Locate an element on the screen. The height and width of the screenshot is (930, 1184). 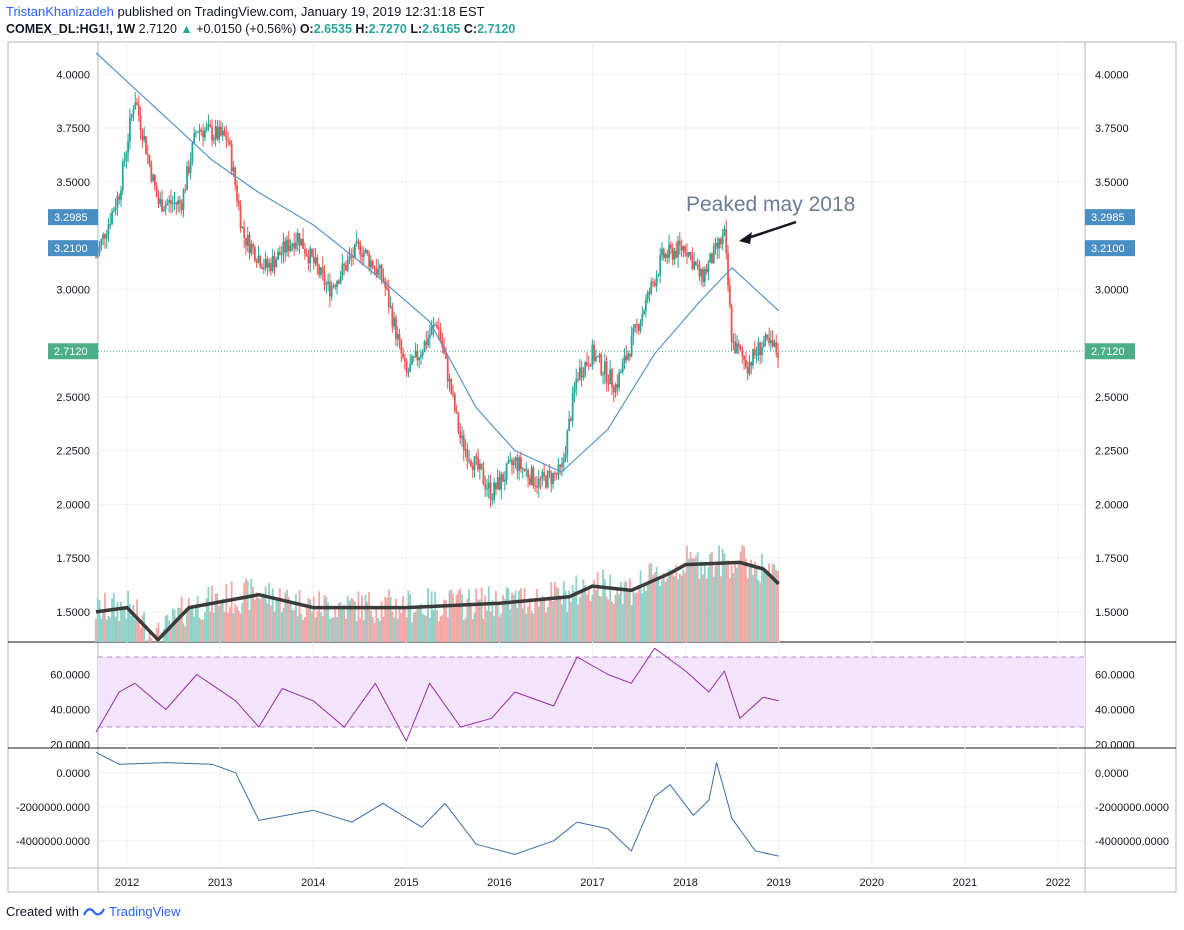
rsi-band is located at coordinates (591, 692).